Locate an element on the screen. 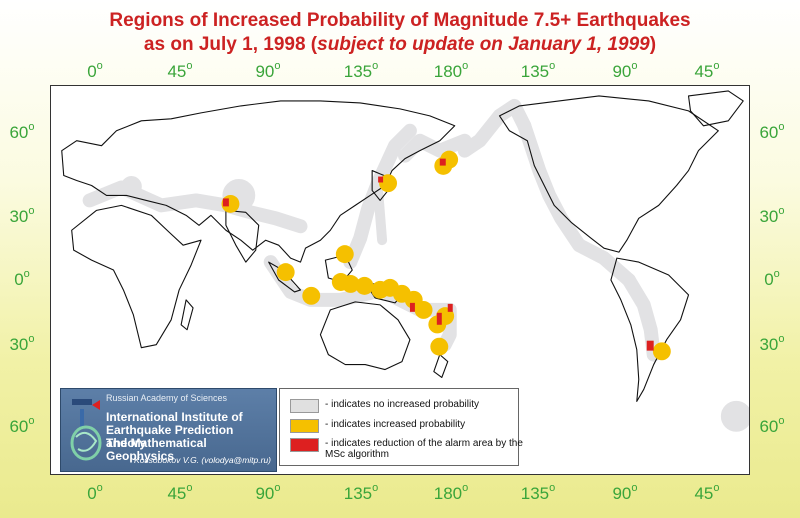 Image resolution: width=800 pixels, height=518 pixels. increased-zone-java is located at coordinates (311, 295).